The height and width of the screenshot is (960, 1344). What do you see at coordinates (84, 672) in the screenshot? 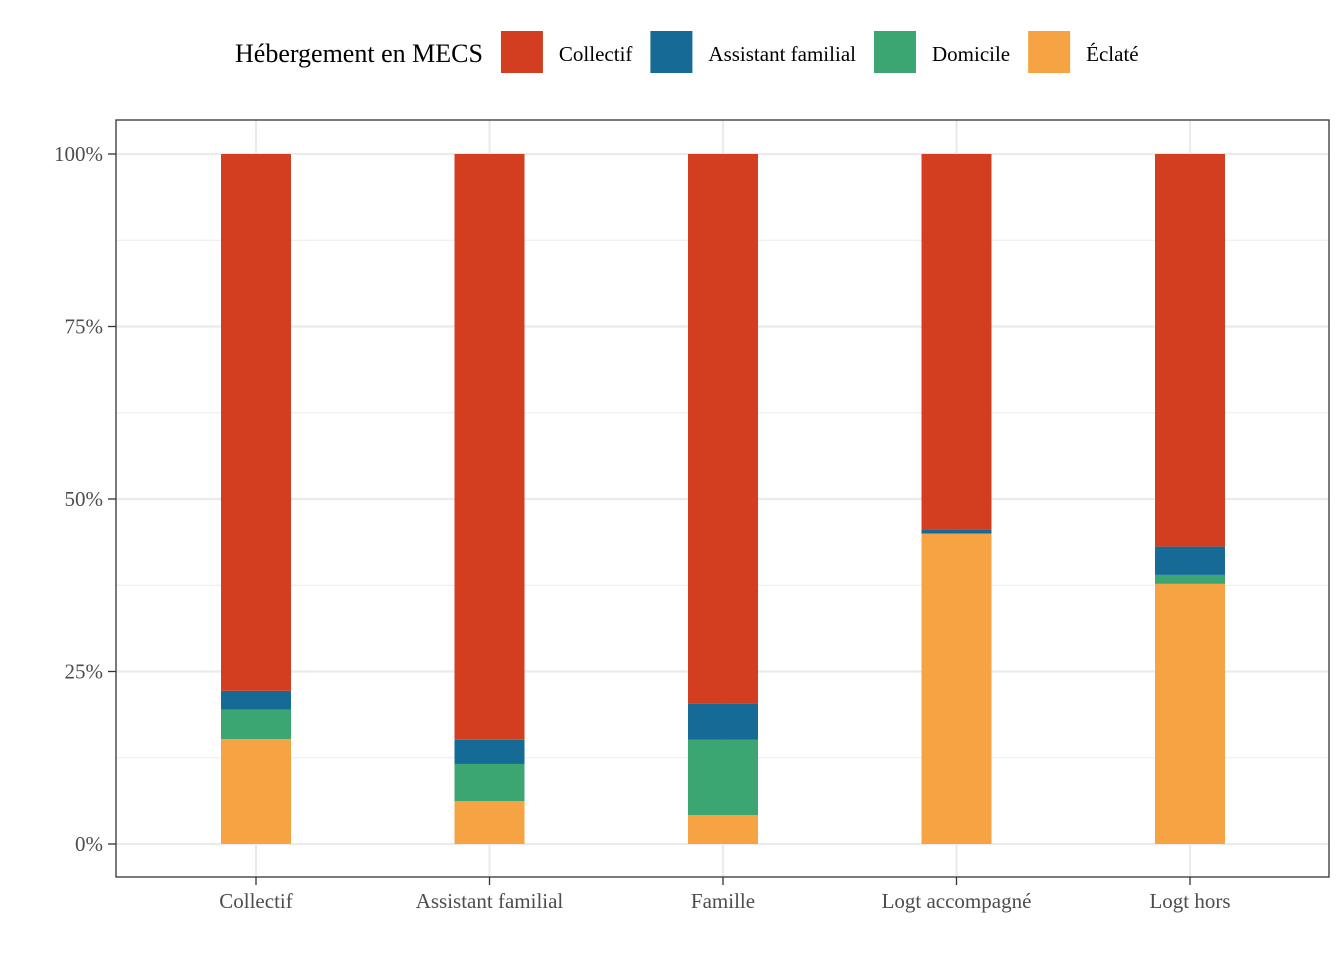
I see `y-tick-label: 25%` at bounding box center [84, 672].